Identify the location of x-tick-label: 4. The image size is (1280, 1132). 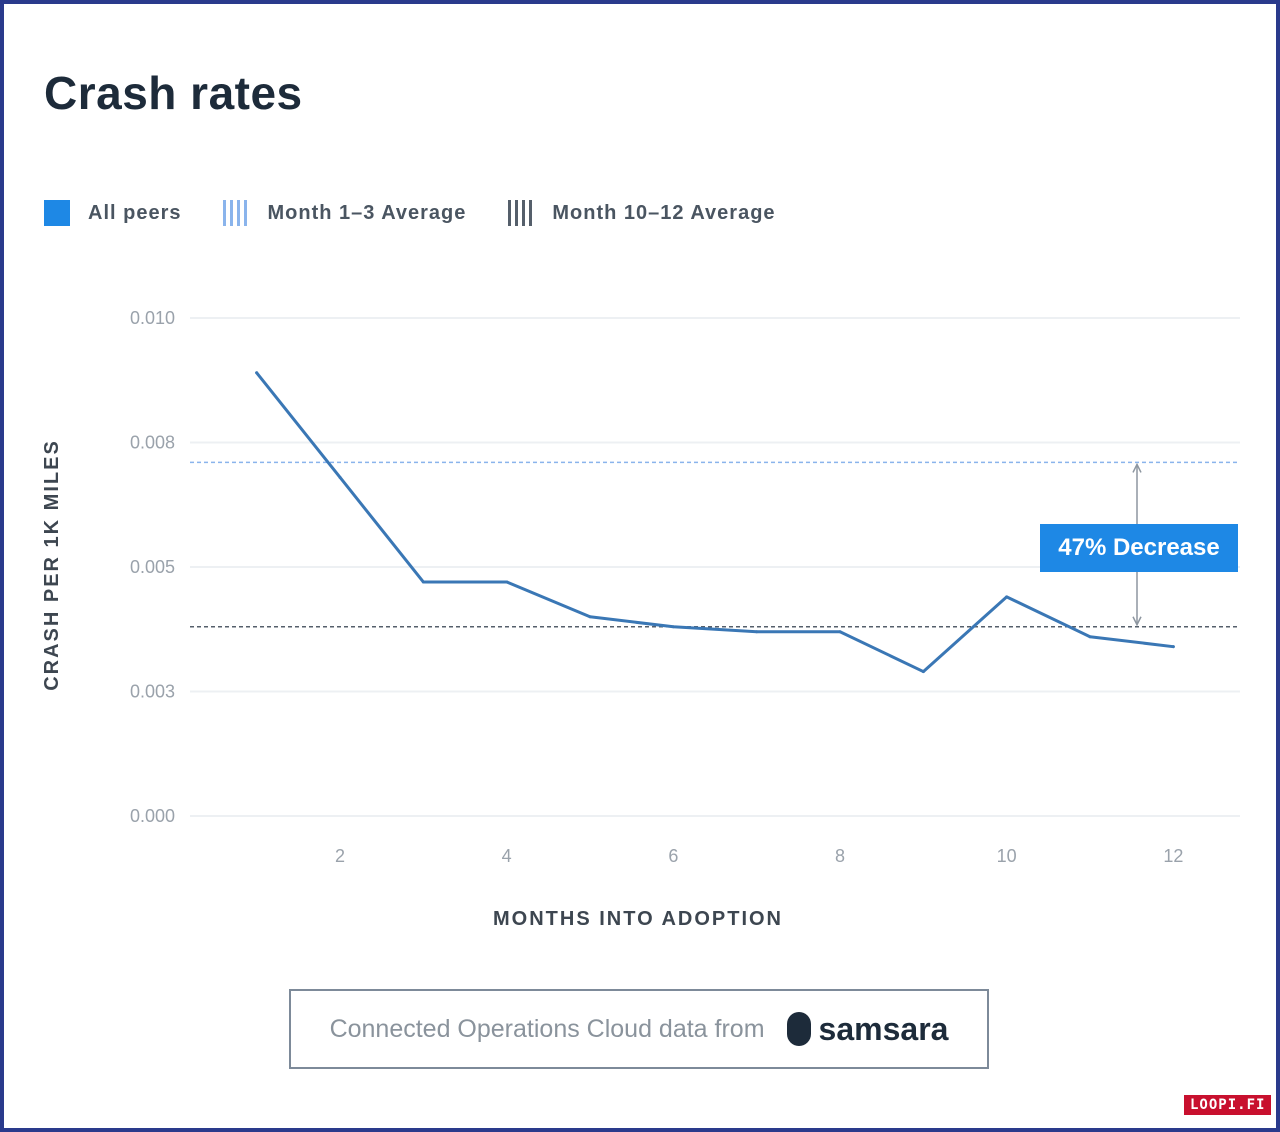
(507, 856).